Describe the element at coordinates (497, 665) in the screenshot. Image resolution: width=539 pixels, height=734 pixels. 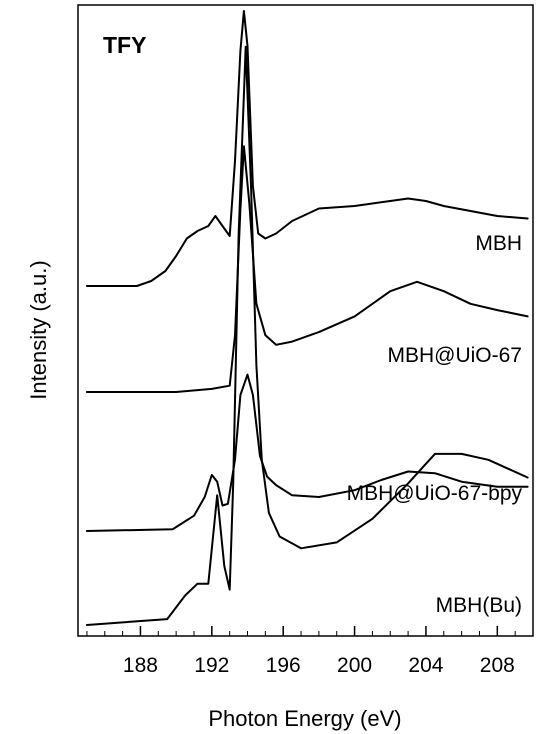
I see `x-tick-label: 208` at that location.